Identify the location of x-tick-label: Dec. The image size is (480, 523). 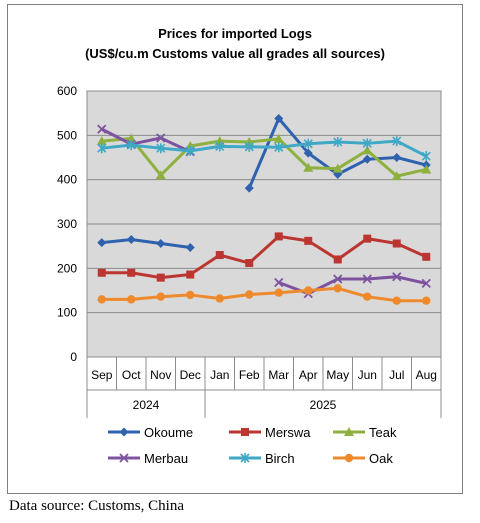
(190, 375).